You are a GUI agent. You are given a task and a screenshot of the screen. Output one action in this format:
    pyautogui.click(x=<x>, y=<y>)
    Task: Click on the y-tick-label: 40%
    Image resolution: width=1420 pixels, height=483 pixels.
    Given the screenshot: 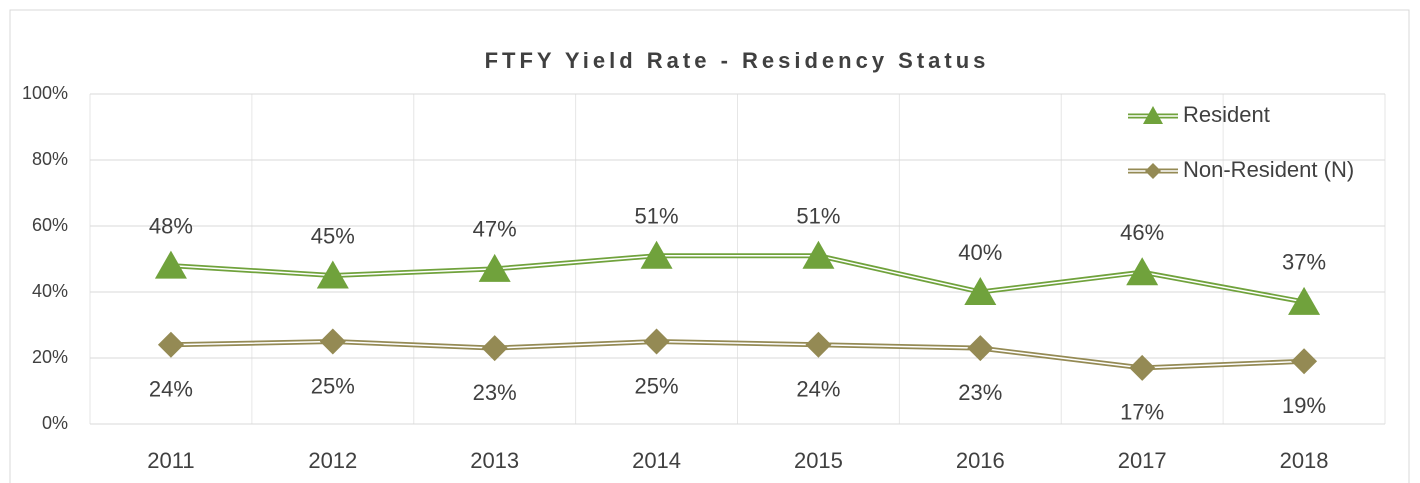 What is the action you would take?
    pyautogui.click(x=50, y=291)
    